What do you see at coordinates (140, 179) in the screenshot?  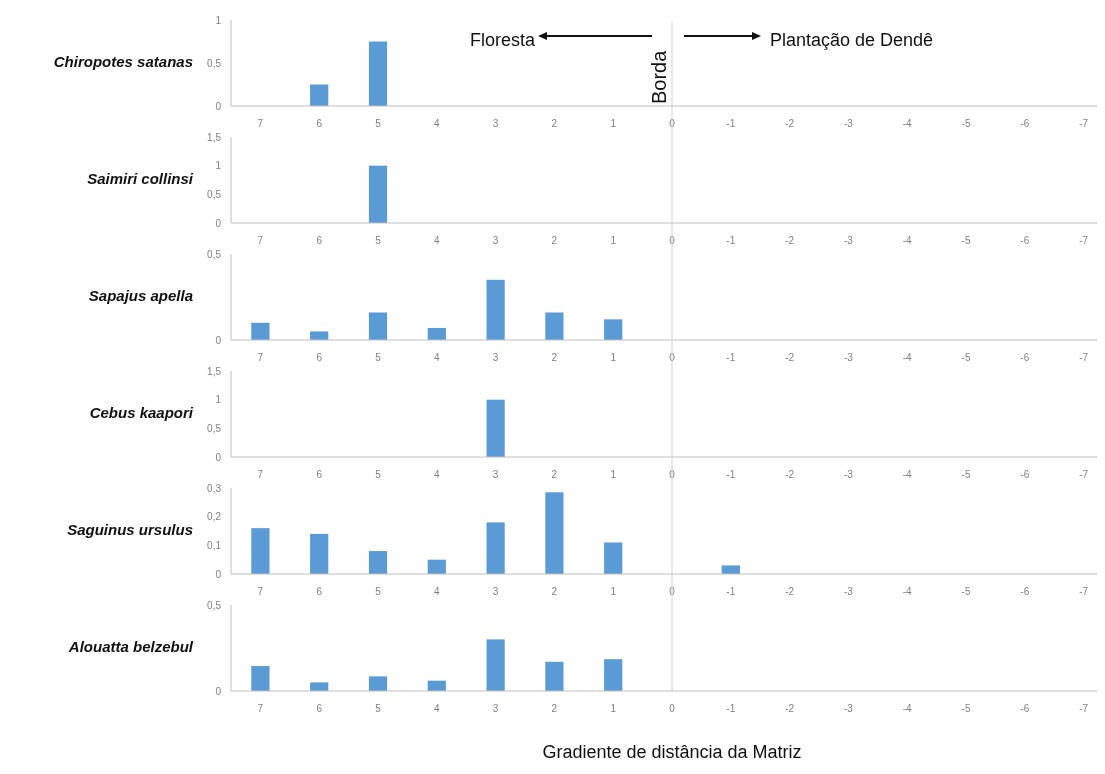 I see `y-axis-title: Saimiri collinsi` at bounding box center [140, 179].